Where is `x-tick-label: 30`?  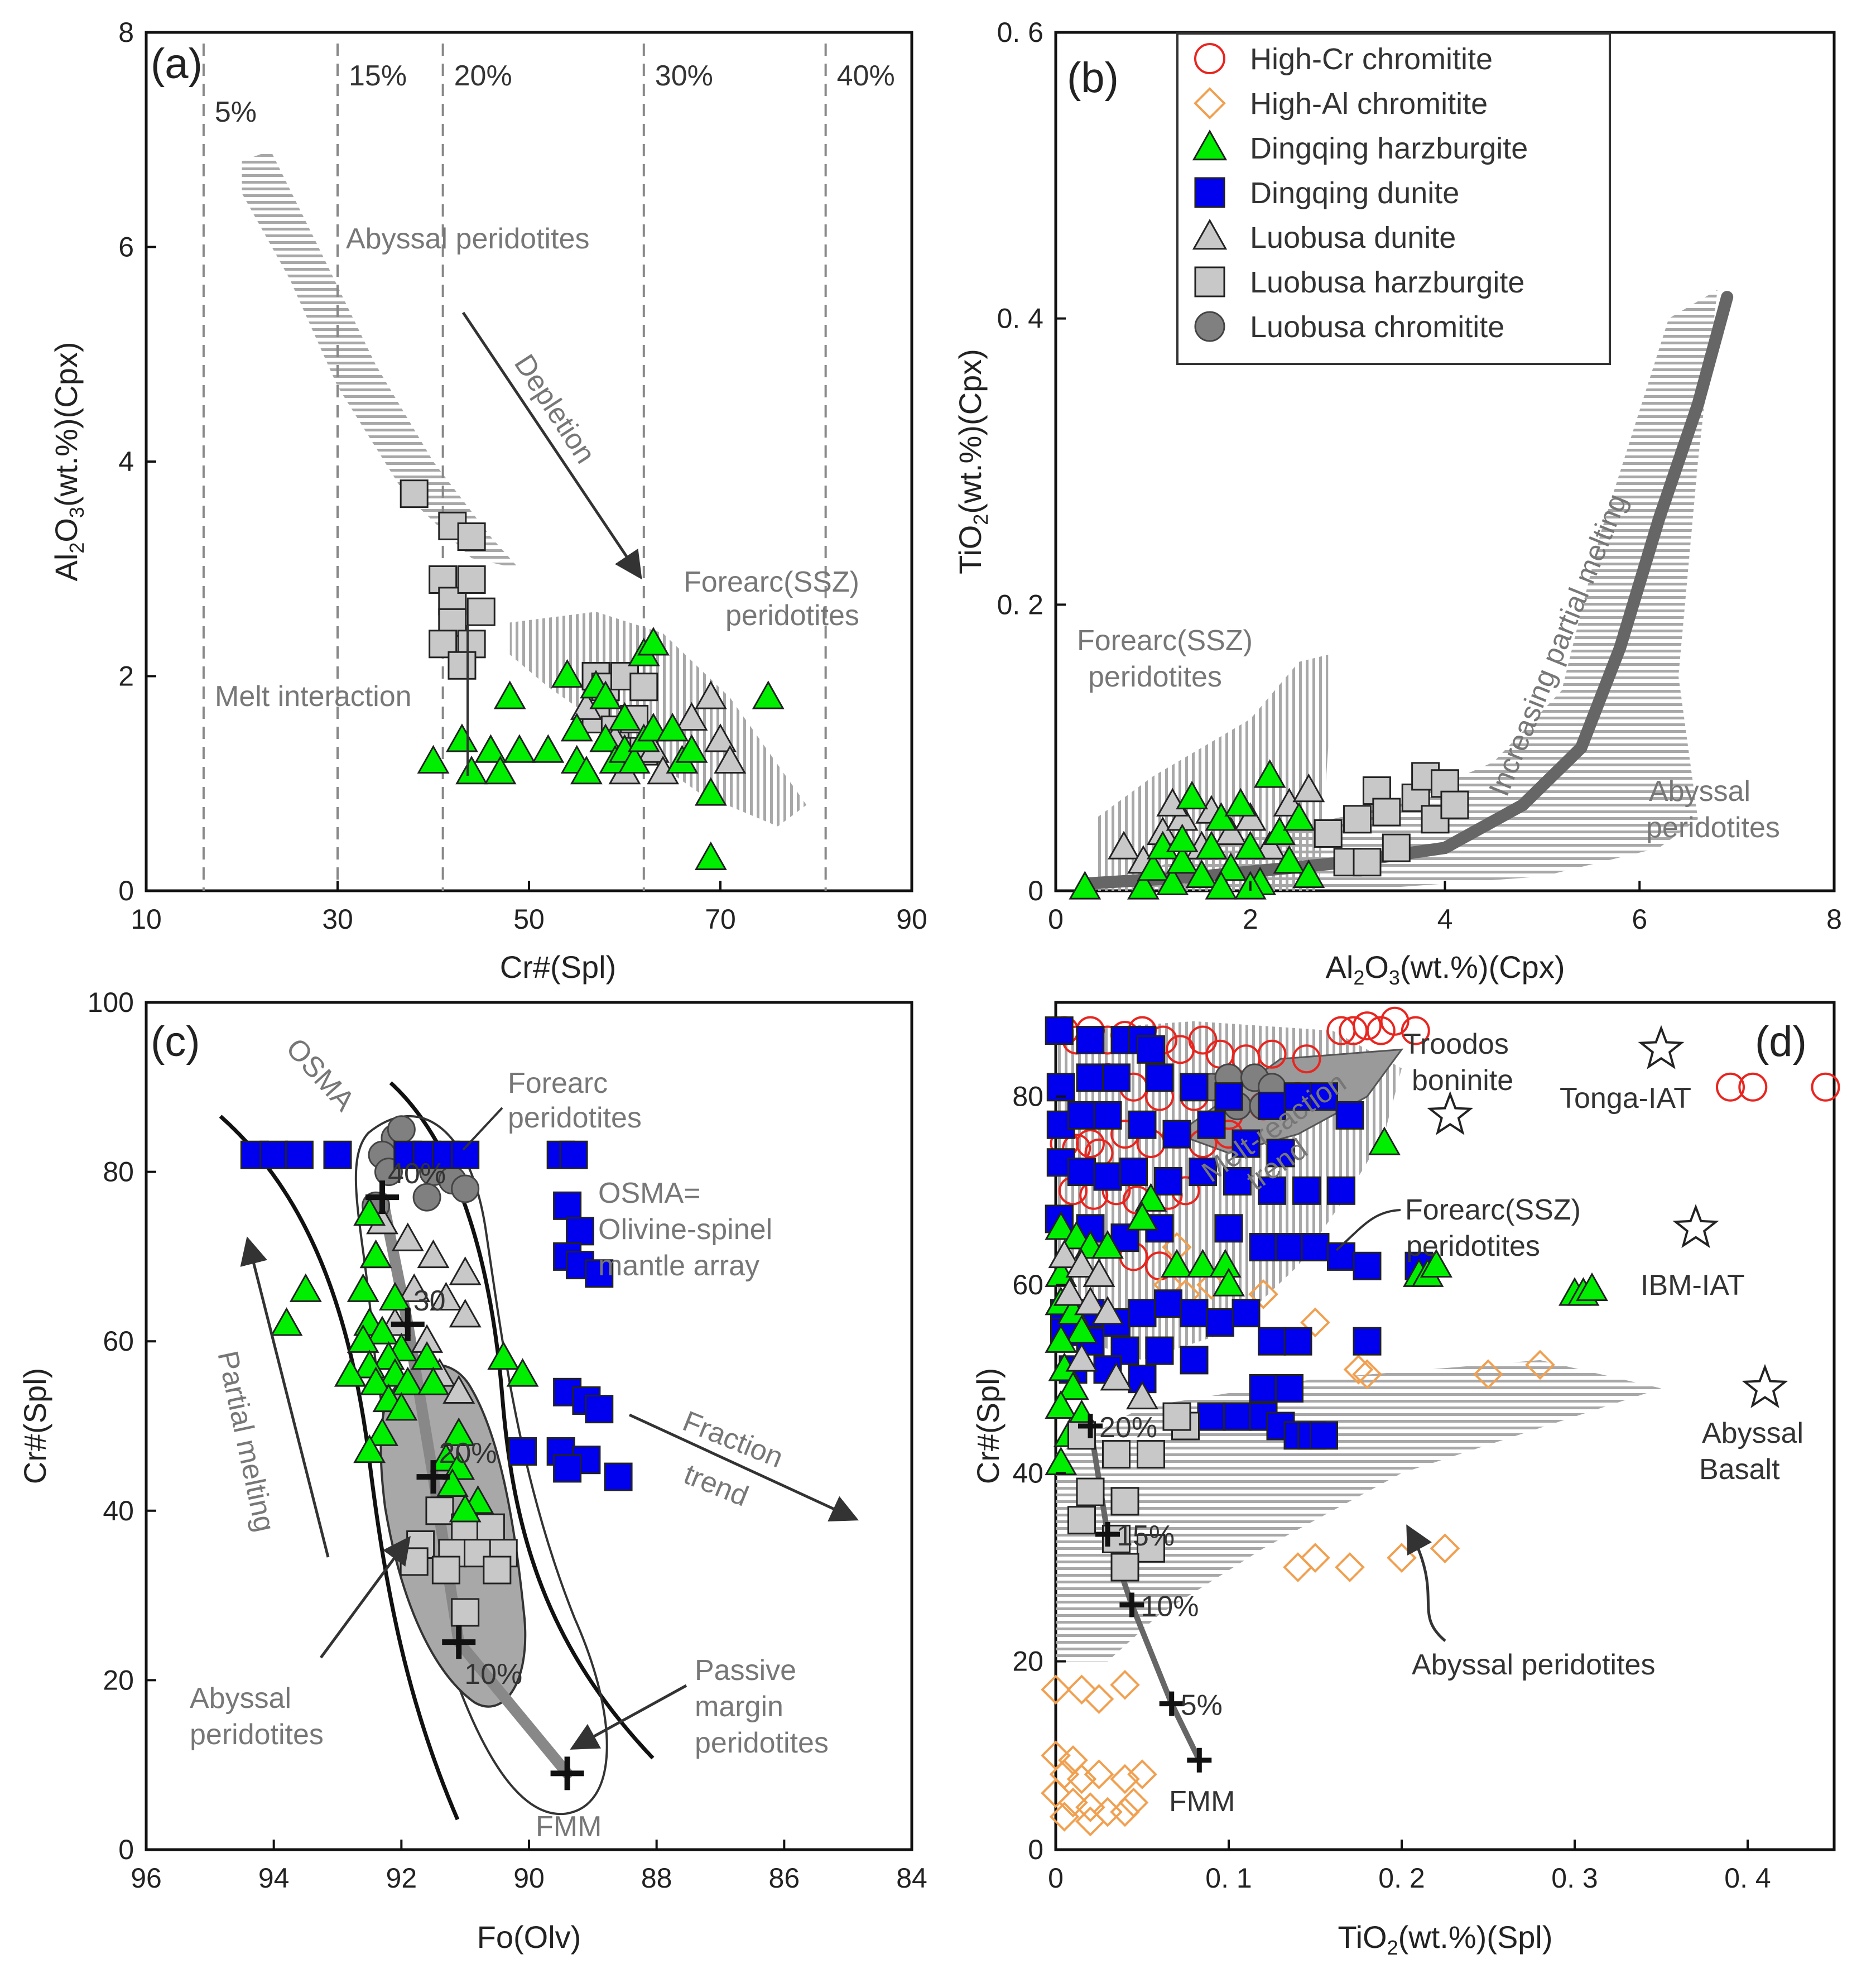
x-tick-label: 30 is located at coordinates (337, 919).